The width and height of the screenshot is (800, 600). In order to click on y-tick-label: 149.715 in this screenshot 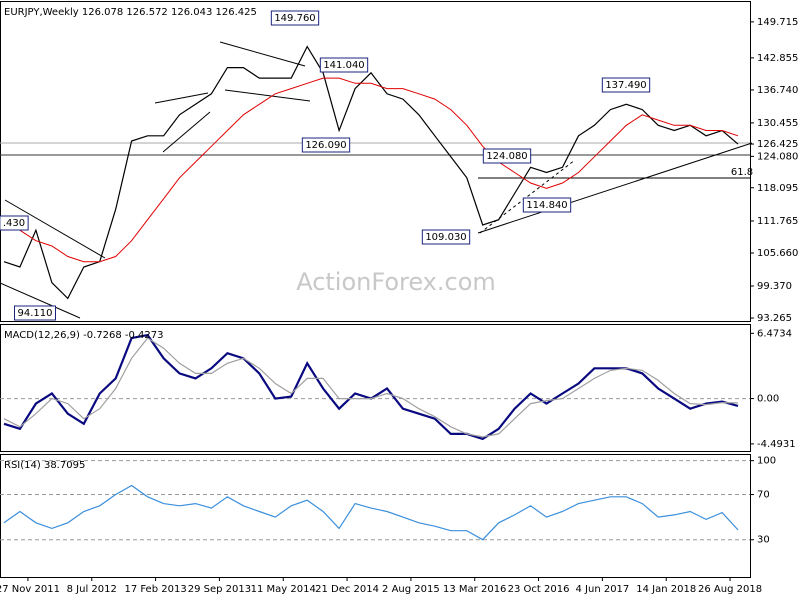, I will do `click(777, 22)`.